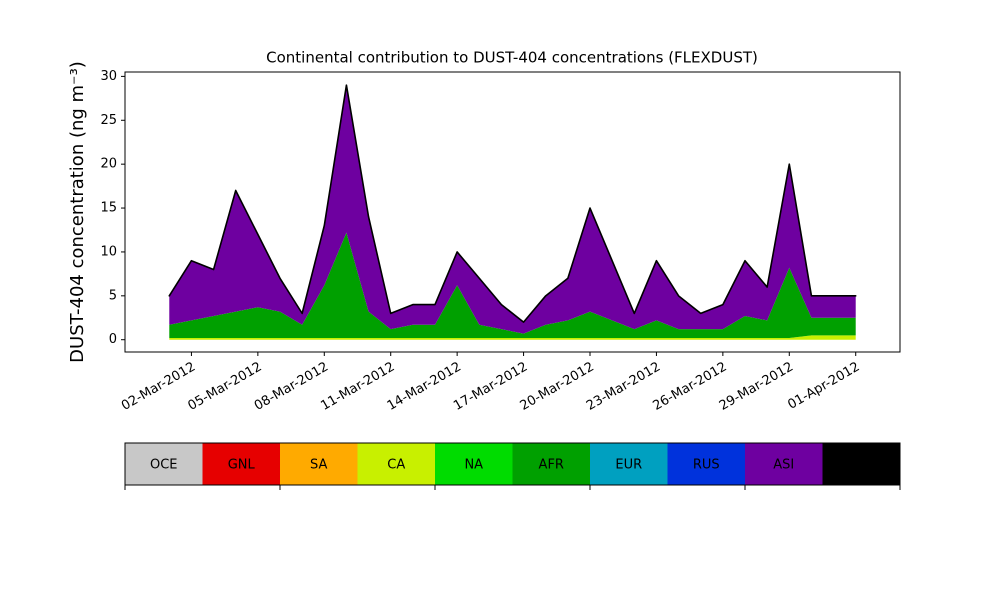  I want to click on y-tick-label: 15, so click(108, 208).